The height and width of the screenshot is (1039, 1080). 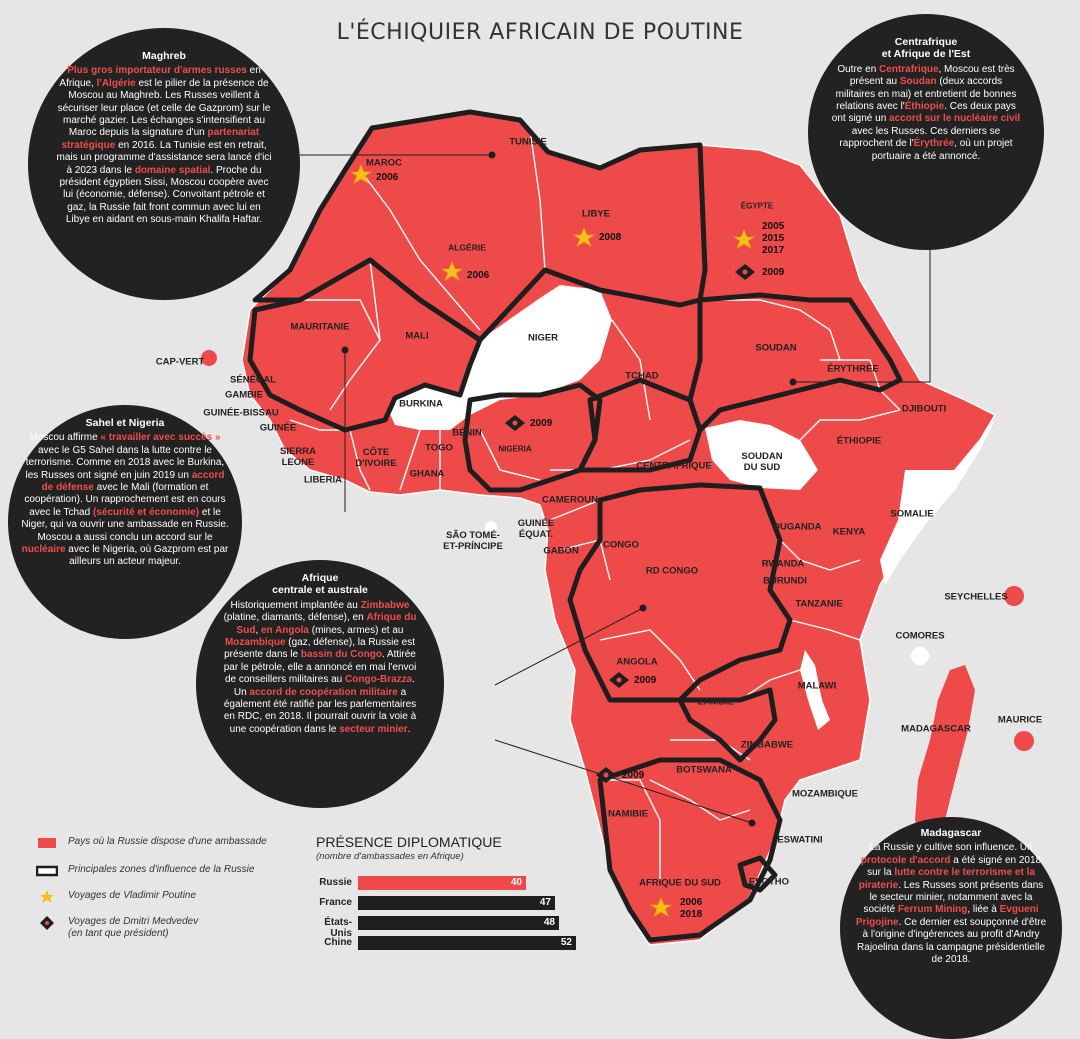 I want to click on label-algerie: ALGÉRIE, so click(x=467, y=247).